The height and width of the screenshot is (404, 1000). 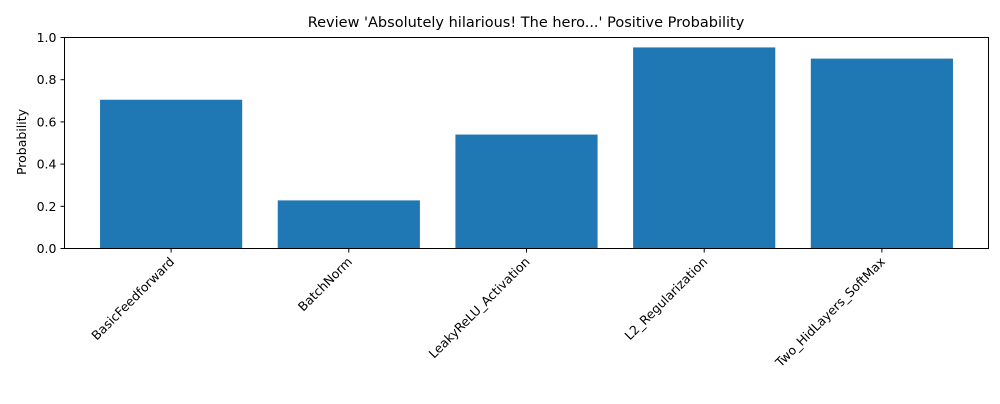 What do you see at coordinates (21, 141) in the screenshot?
I see `y-axis-label: Probability` at bounding box center [21, 141].